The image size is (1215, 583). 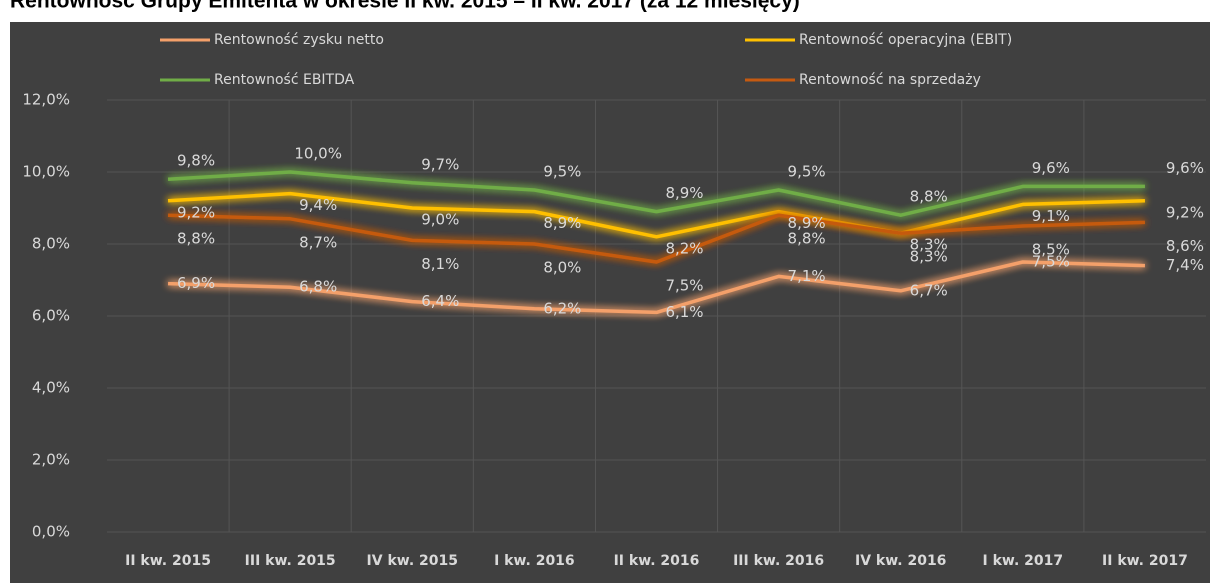 I want to click on data-label: 9,0%, so click(x=440, y=220).